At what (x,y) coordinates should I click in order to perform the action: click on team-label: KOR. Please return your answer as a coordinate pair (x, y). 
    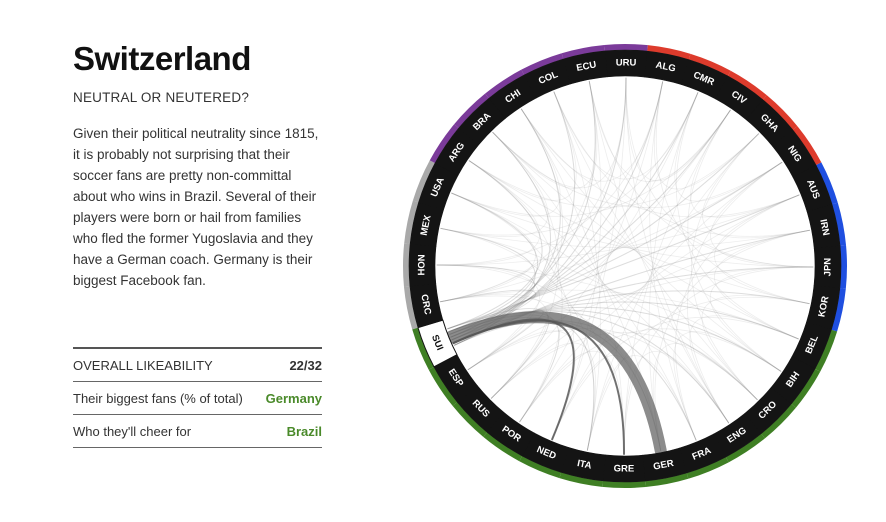
    Looking at the image, I should click on (823, 306).